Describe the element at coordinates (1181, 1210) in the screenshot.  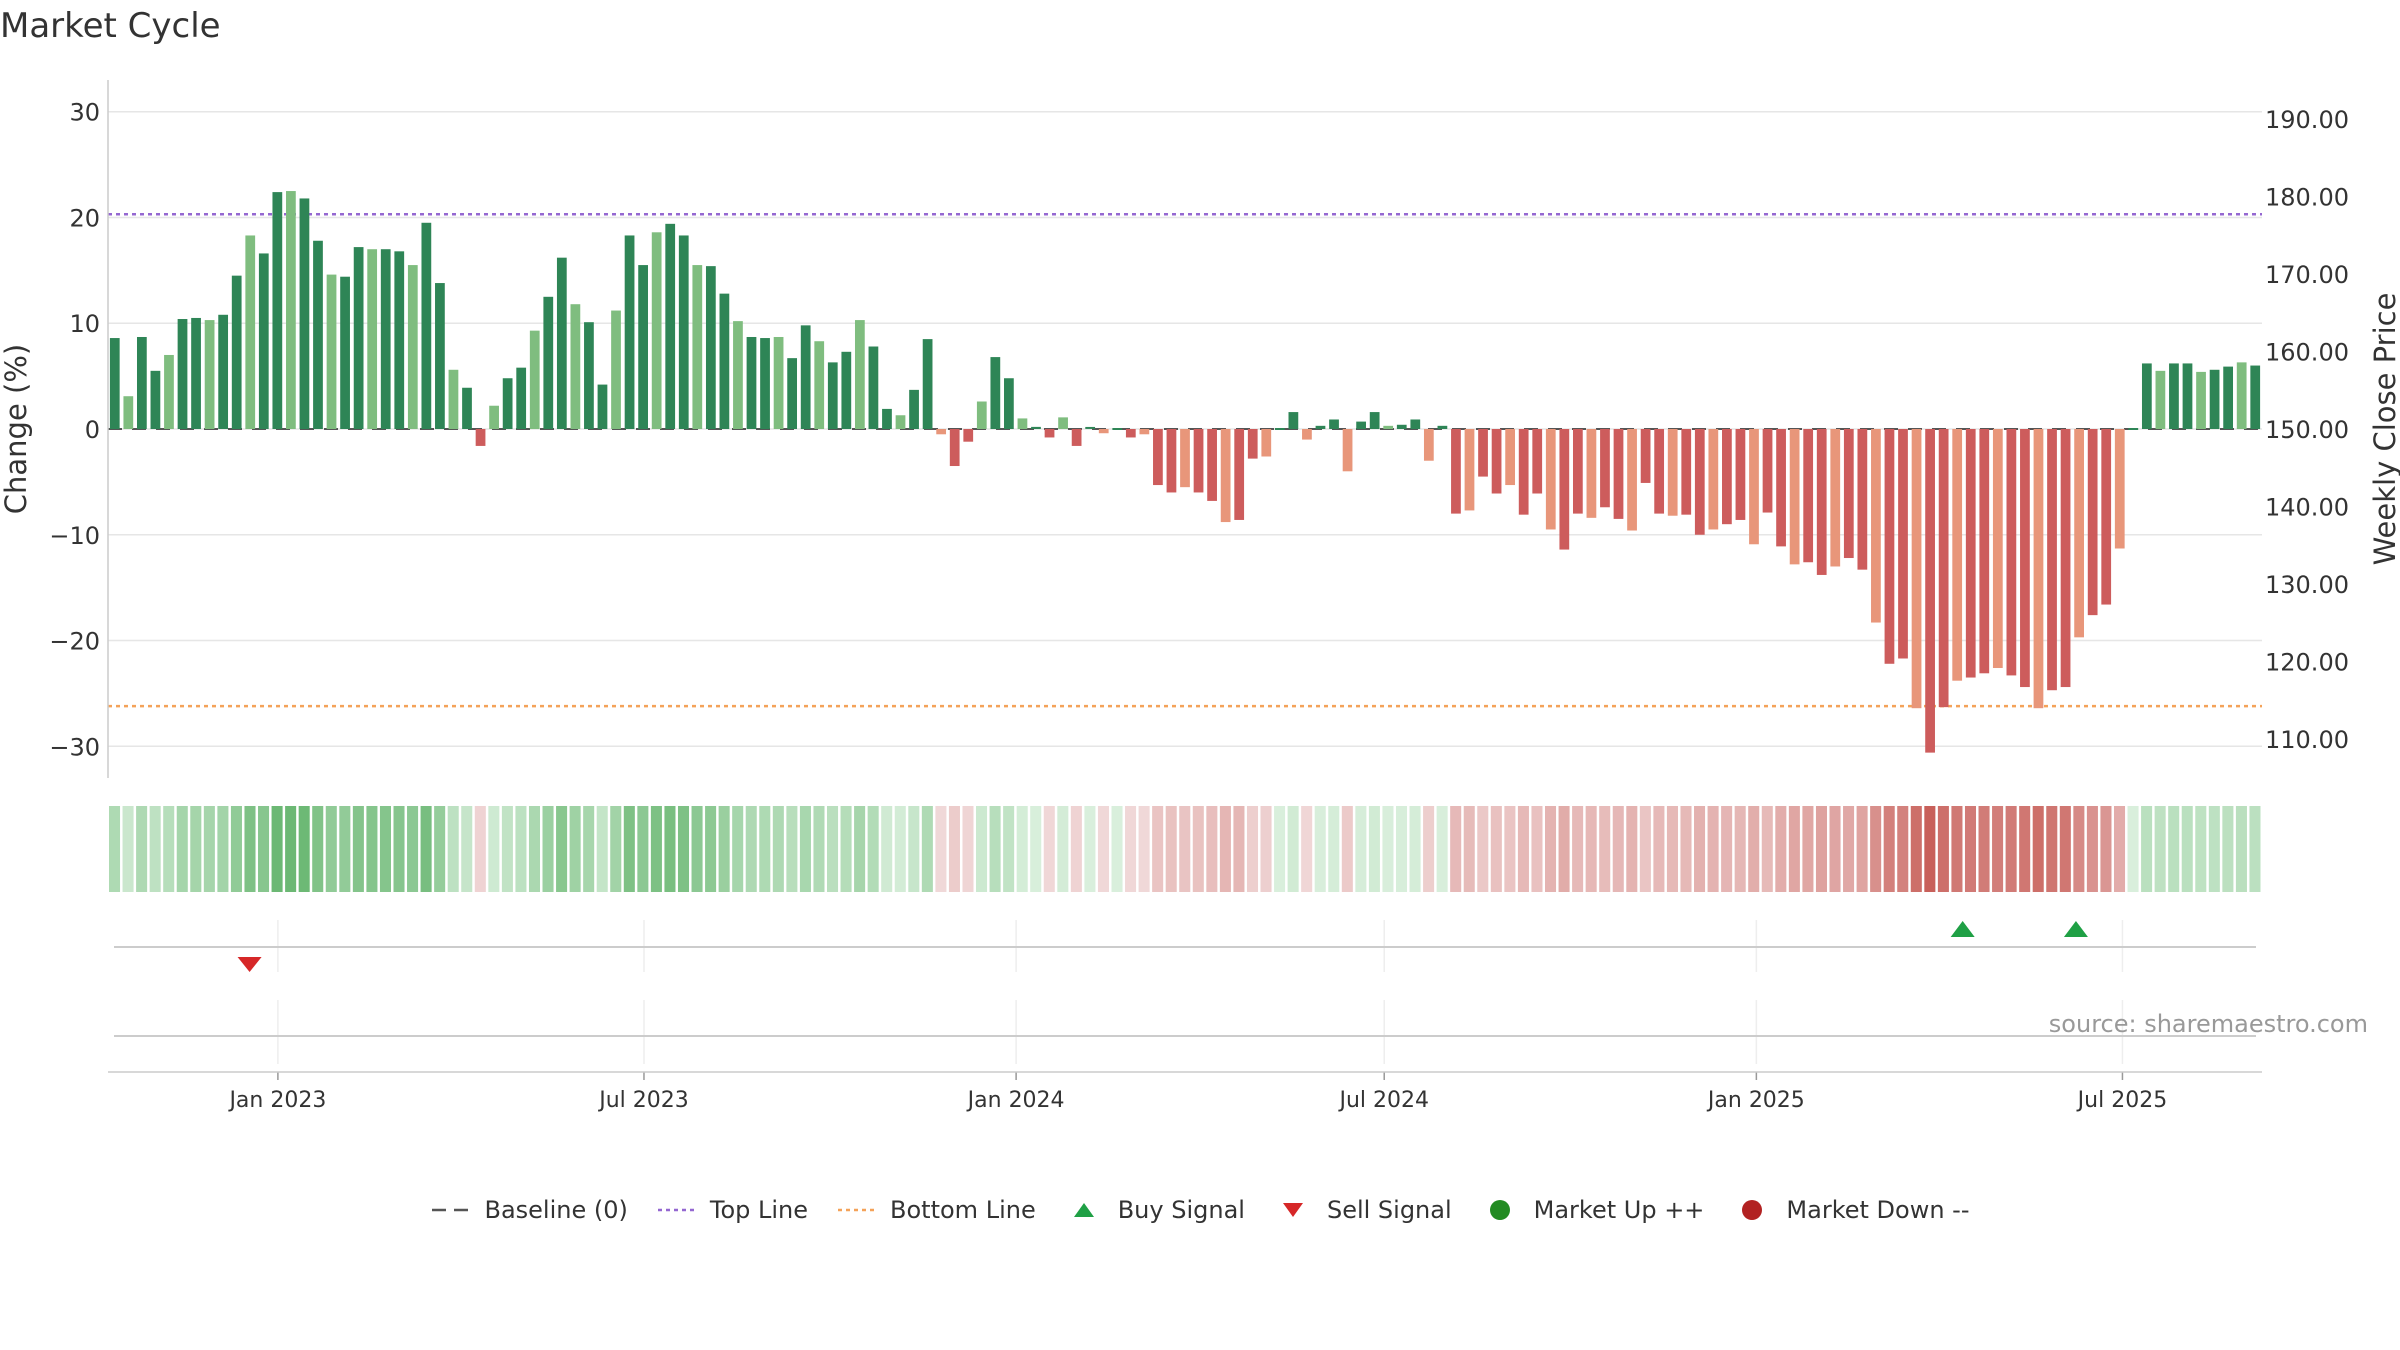
I see `legend-label: Buy Signal` at that location.